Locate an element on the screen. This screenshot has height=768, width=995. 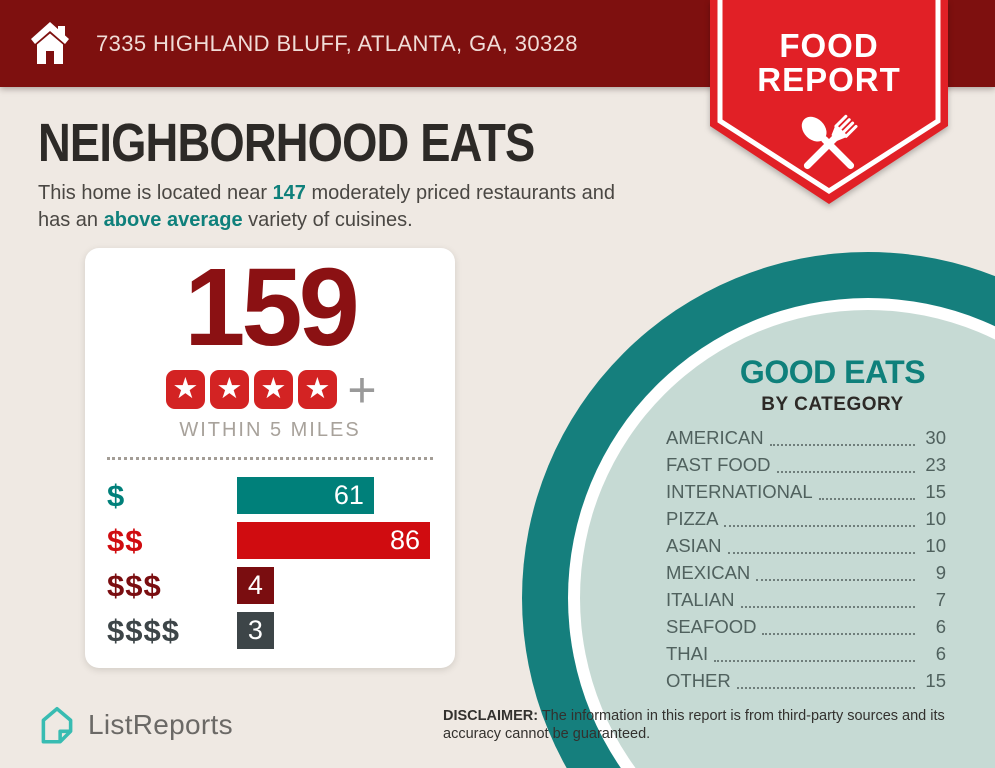
listreports-brand: ListReports is located at coordinates (134, 725).